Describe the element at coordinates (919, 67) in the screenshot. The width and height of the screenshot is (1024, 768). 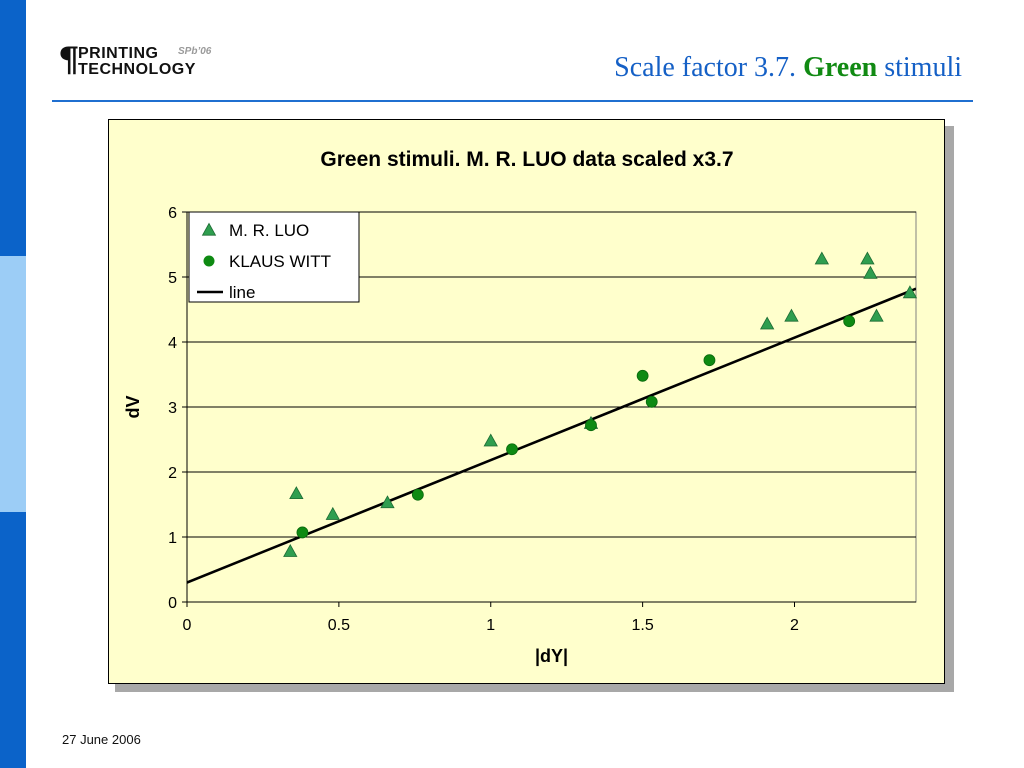
I see `slide-title-suffix: stimuli` at that location.